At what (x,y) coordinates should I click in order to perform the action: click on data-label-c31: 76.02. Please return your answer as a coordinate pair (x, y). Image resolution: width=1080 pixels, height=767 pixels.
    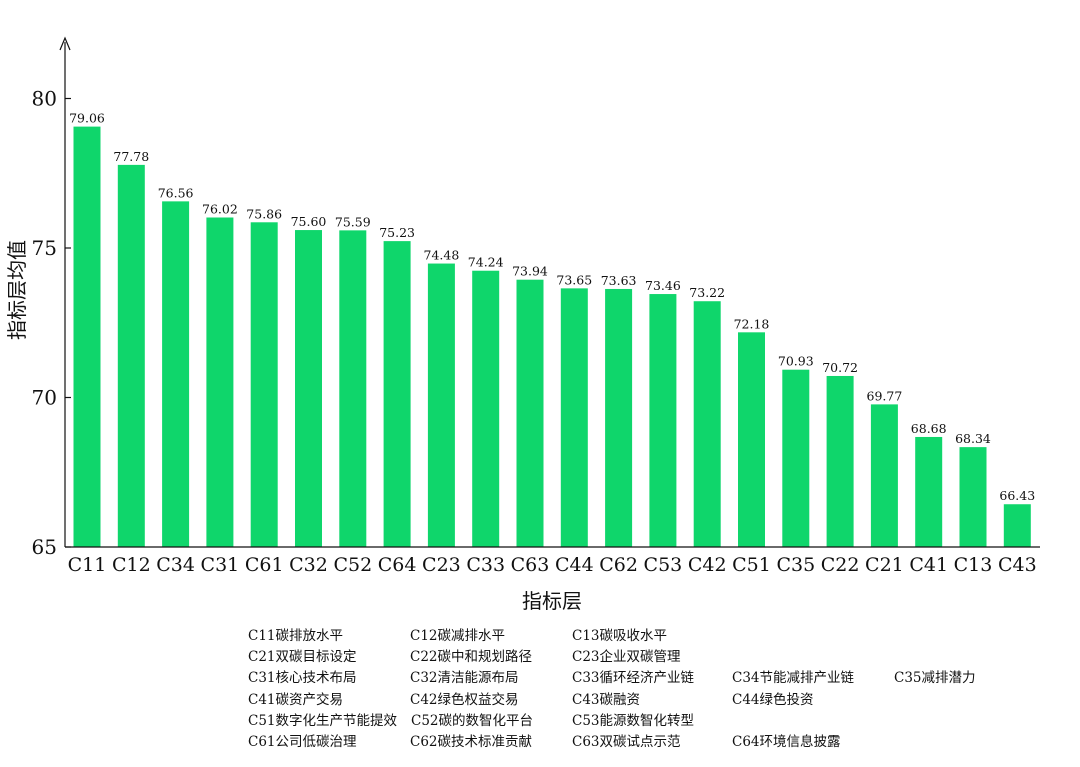
    Looking at the image, I should click on (220, 209).